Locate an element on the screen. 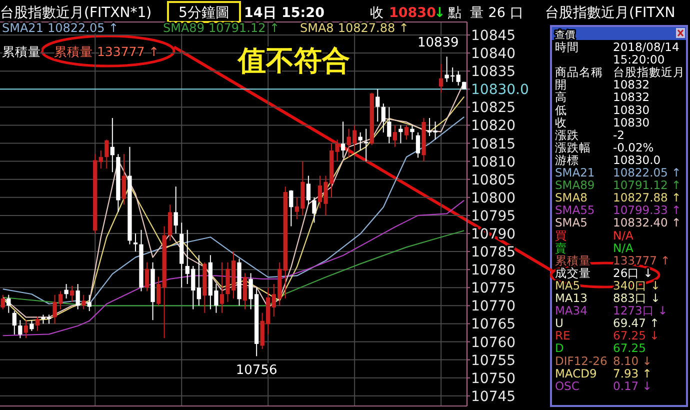  y-tick-label: 10845 is located at coordinates (493, 36).